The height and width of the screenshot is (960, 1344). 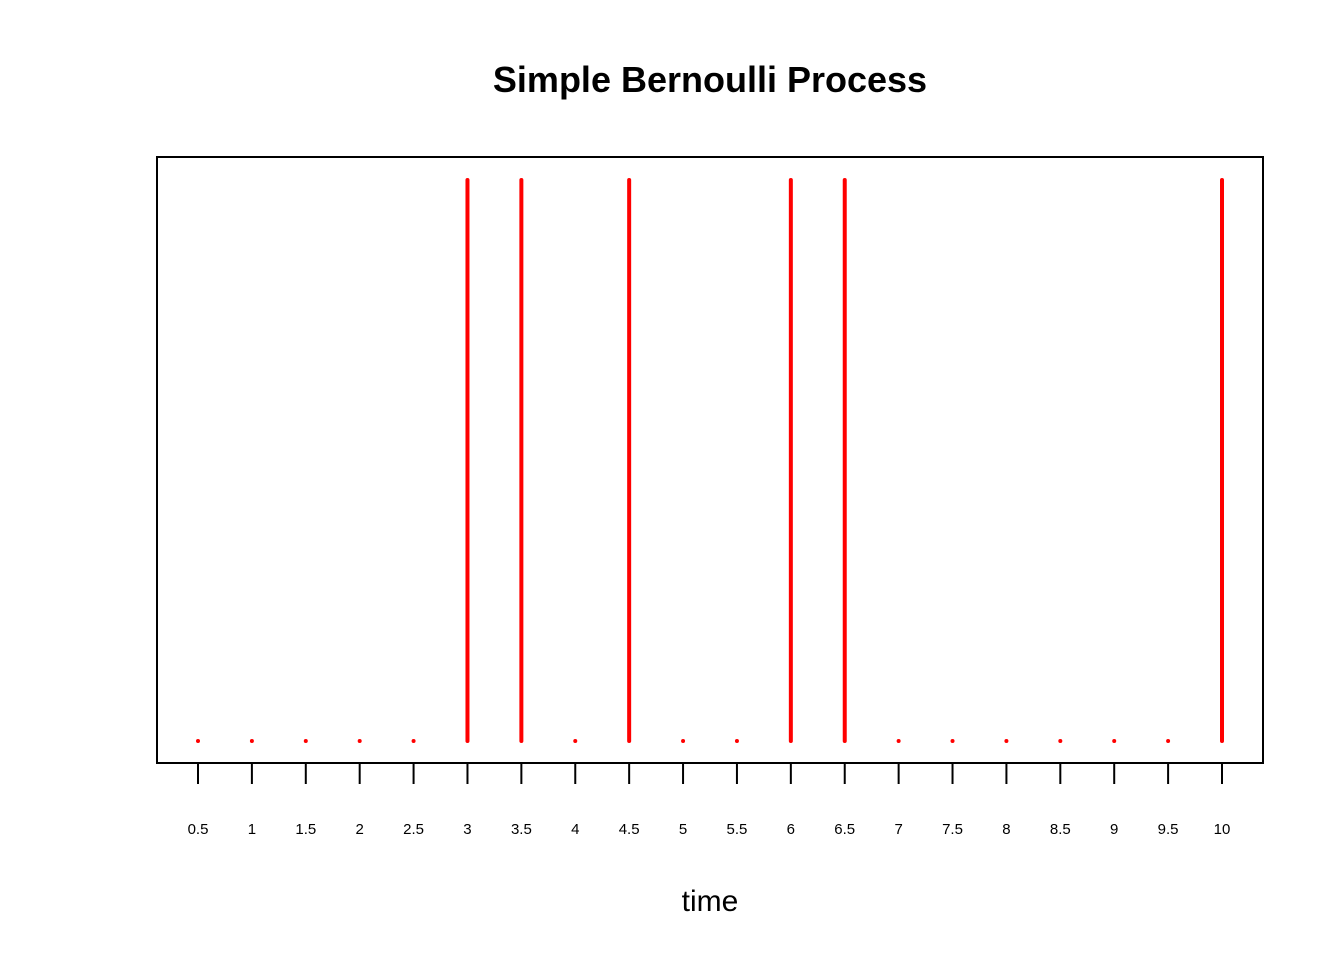 I want to click on x-tick-label: 3, so click(x=467, y=829).